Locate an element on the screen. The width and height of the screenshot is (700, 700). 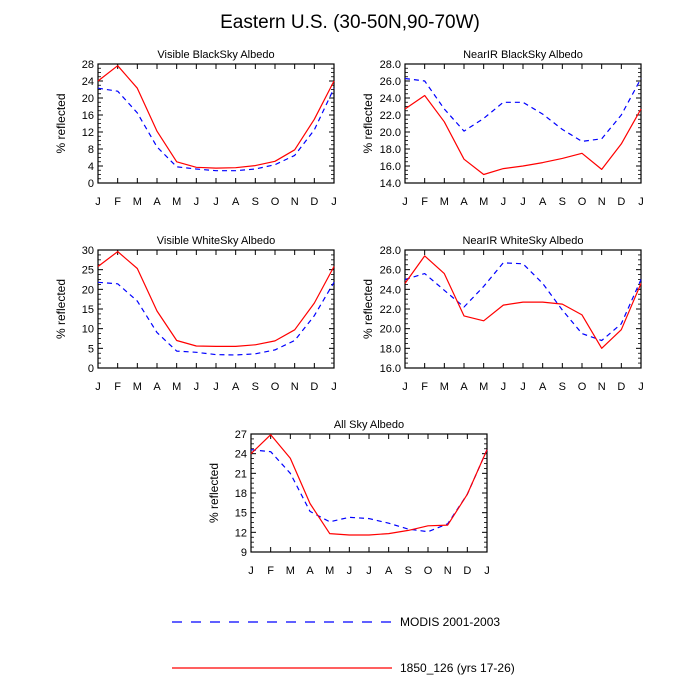
panel-title: Visible WhiteSky Albedo is located at coordinates (216, 241).